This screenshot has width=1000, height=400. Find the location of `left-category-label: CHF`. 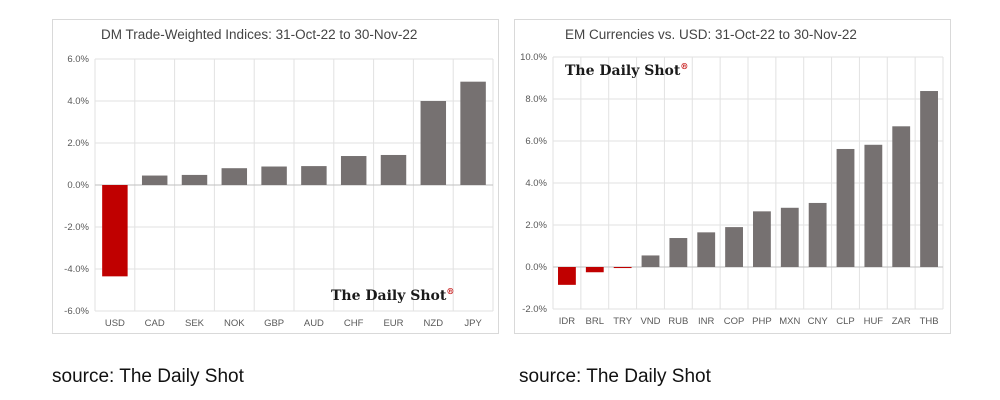

left-category-label: CHF is located at coordinates (354, 323).